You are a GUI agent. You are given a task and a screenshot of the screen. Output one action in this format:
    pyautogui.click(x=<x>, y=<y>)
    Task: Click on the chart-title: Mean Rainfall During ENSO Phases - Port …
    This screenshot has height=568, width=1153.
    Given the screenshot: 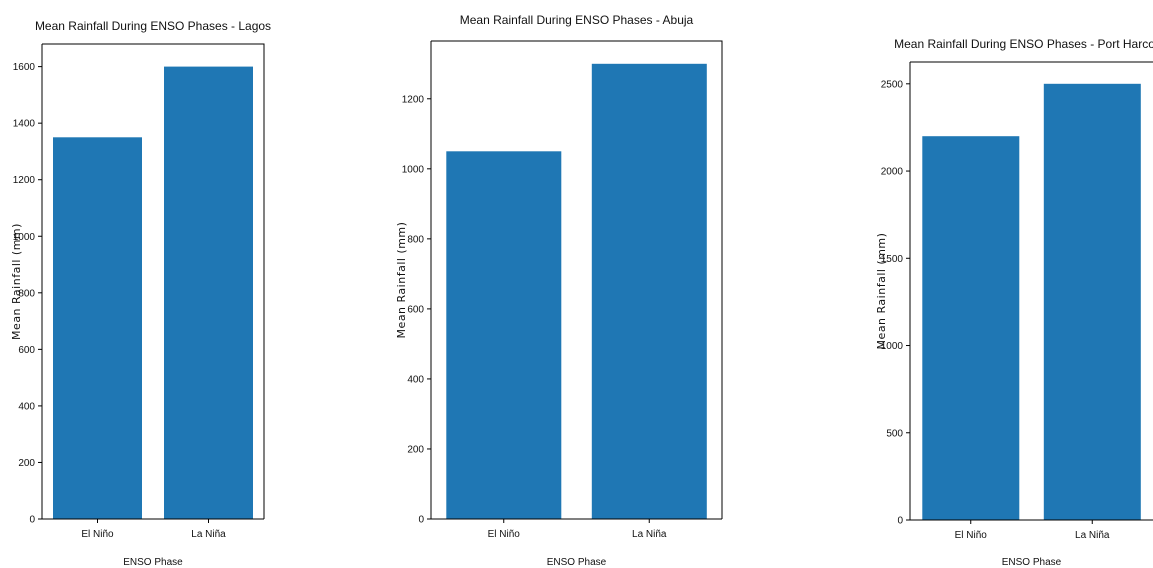 What is the action you would take?
    pyautogui.click(x=1023, y=44)
    